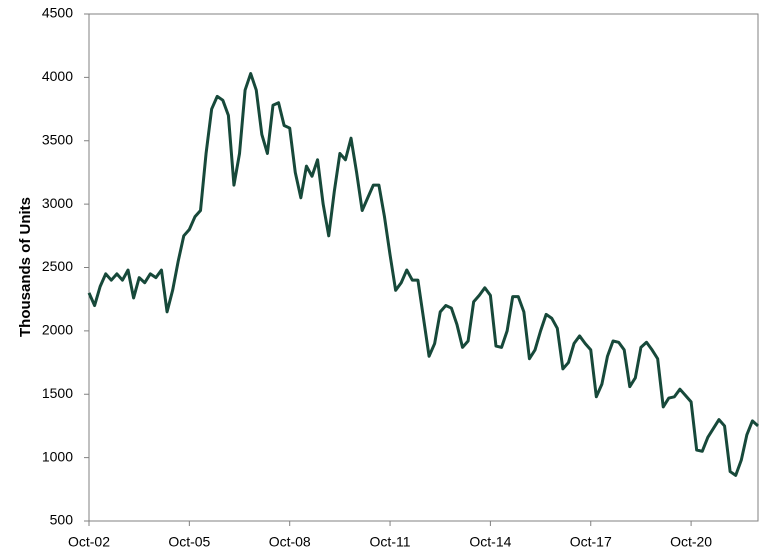  I want to click on y-tick-label: 4500, so click(57, 13).